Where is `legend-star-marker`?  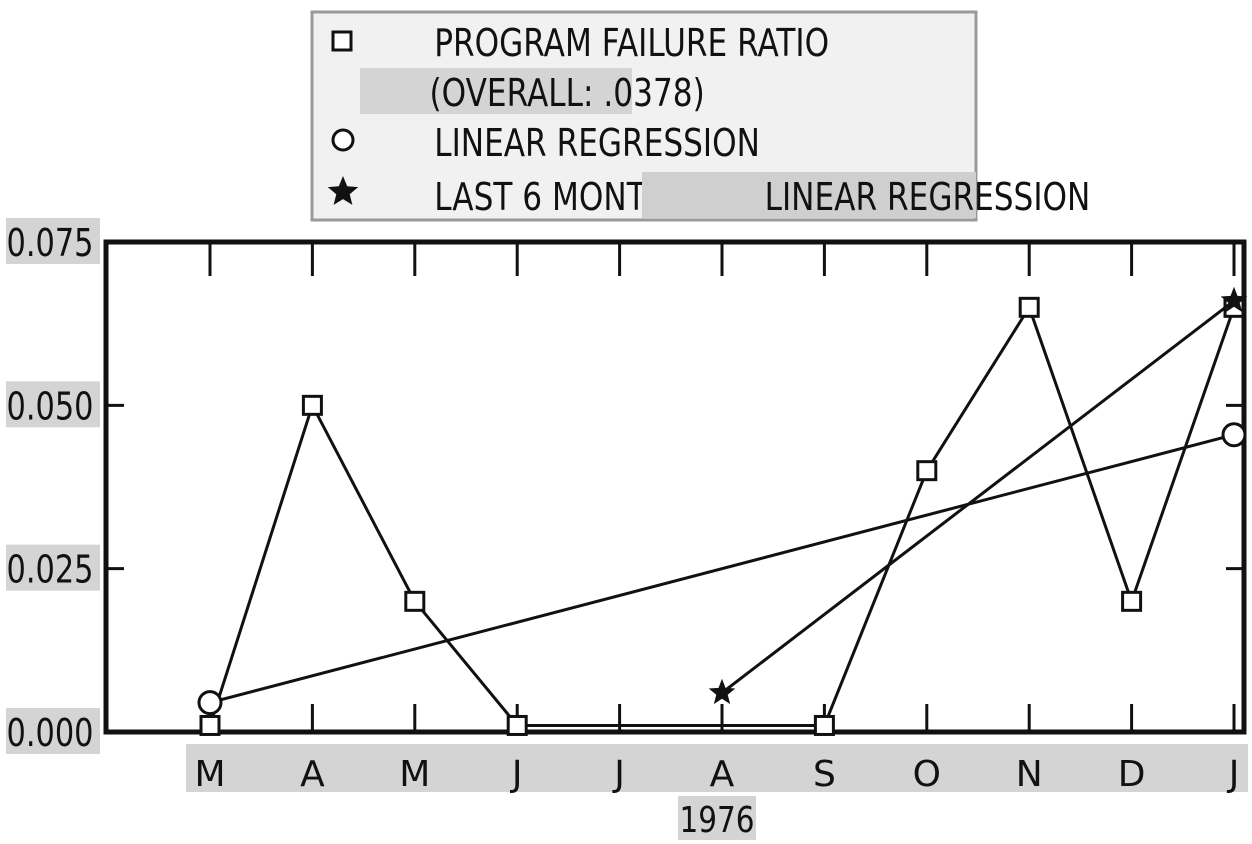
legend-star-marker is located at coordinates (343, 190).